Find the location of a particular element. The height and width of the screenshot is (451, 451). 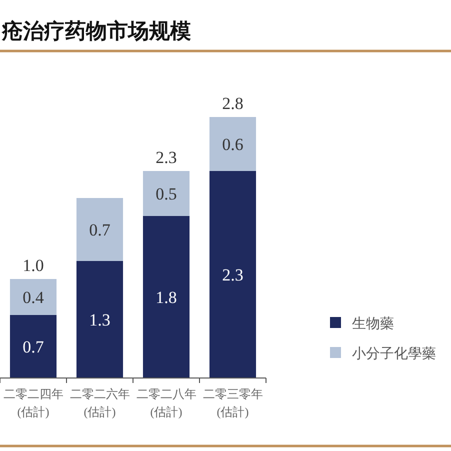

total-label: 2.3 is located at coordinates (166, 157).